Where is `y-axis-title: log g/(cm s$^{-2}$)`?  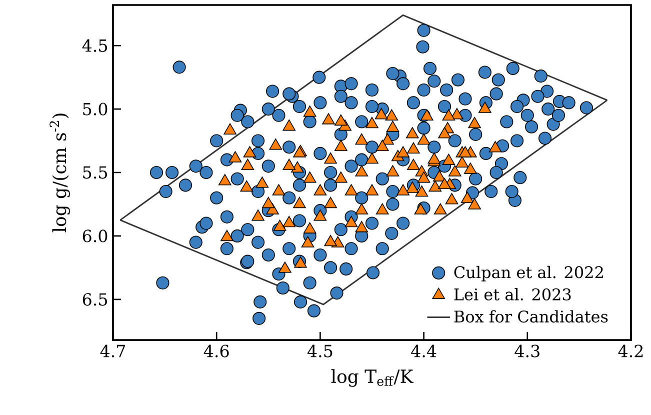 y-axis-title: log g/(cm s$^{-2}$) is located at coordinates (60, 173).